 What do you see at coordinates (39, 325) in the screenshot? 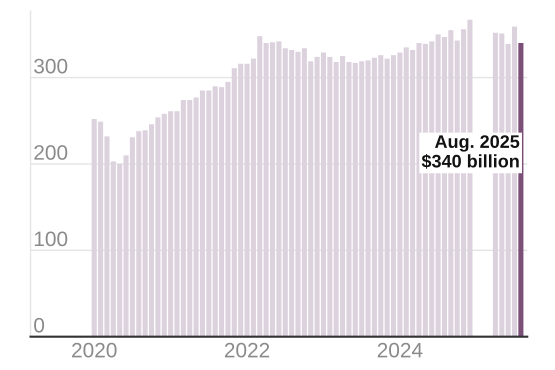
I see `y-tick-label: 0` at bounding box center [39, 325].